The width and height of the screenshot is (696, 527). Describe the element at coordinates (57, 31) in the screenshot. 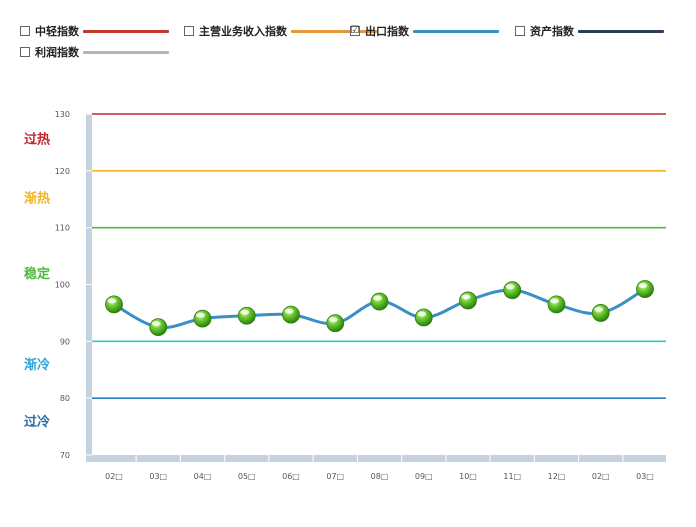

I see `legend-label: 中轻指数` at that location.